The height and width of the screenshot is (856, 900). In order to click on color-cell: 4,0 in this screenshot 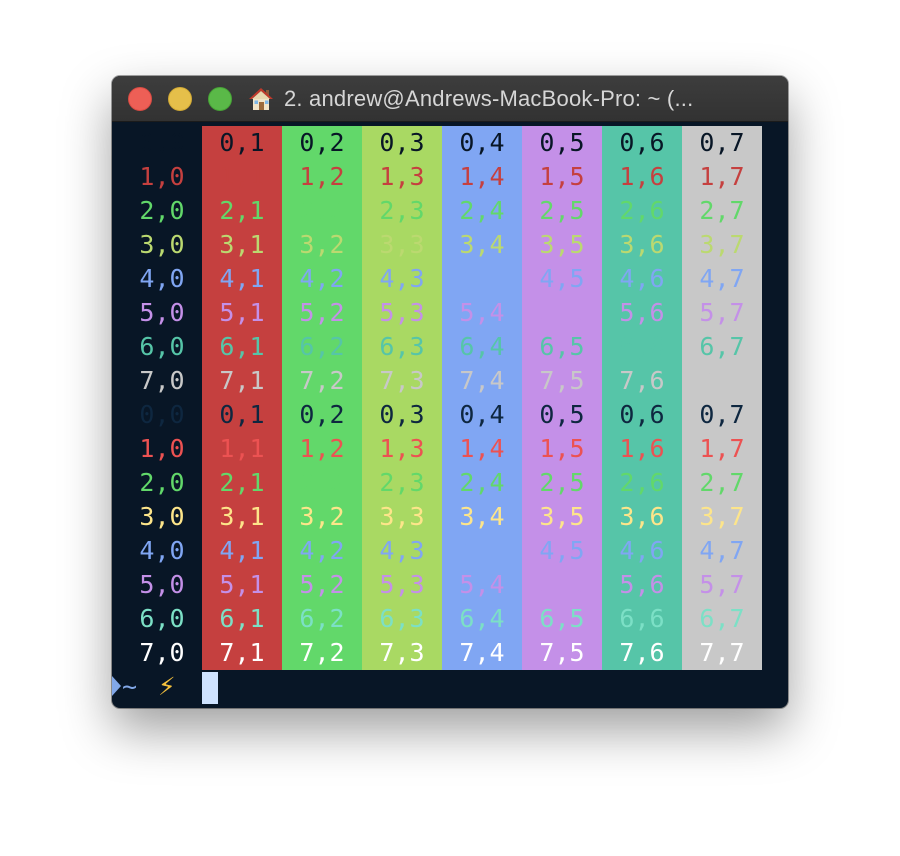, I will do `click(162, 550)`.